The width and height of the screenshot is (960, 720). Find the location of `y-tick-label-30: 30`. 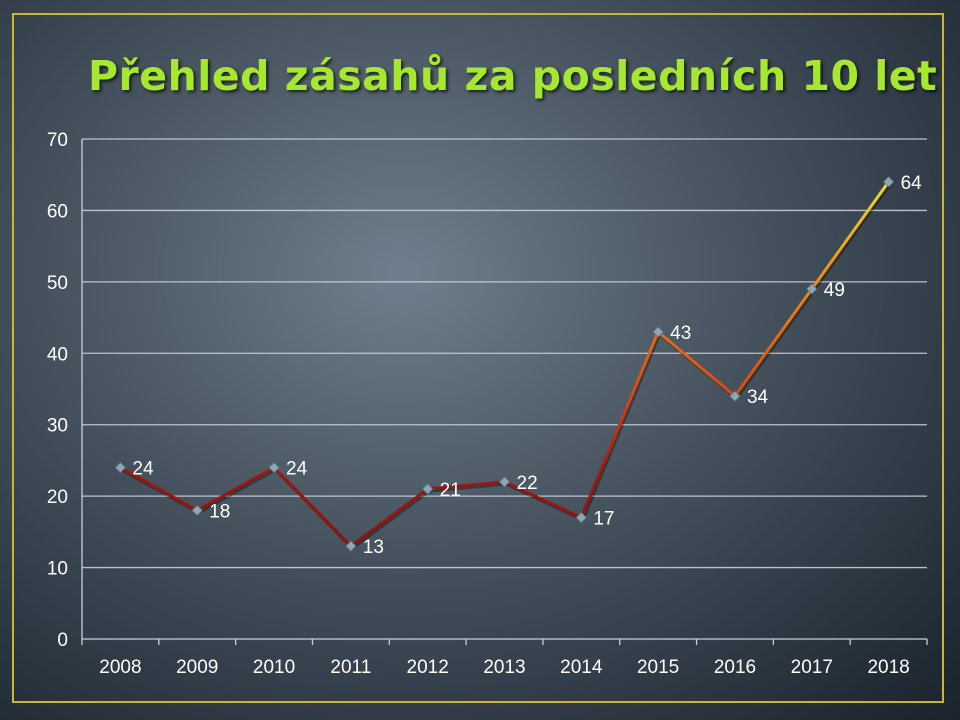

y-tick-label-30: 30 is located at coordinates (57, 426).